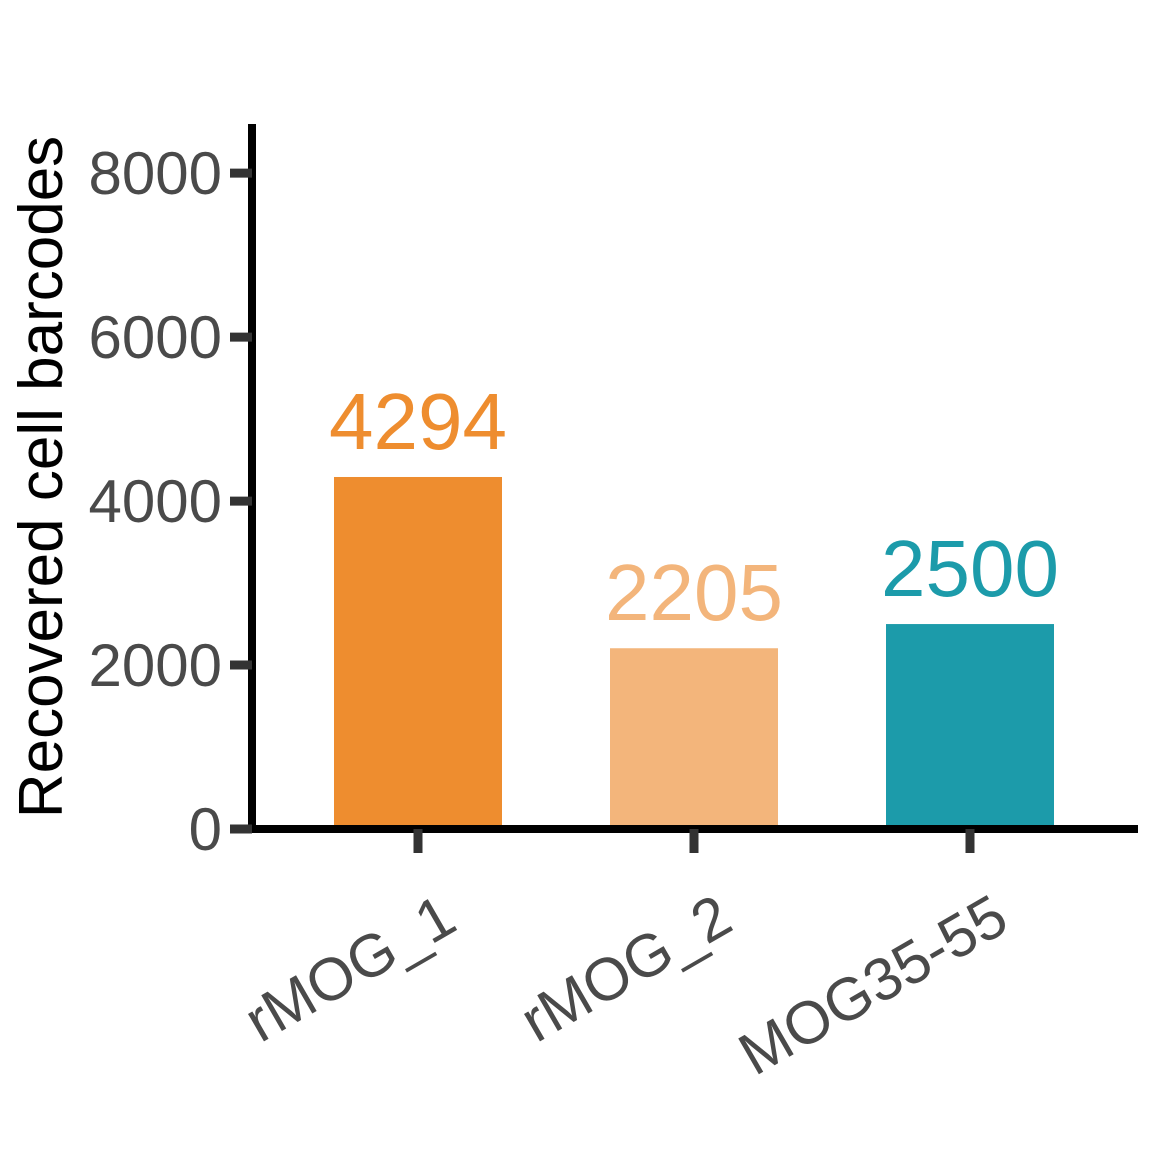  I want to click on y-ticks-layer: 0 2000 4000 6000 8000, so click(170, 501).